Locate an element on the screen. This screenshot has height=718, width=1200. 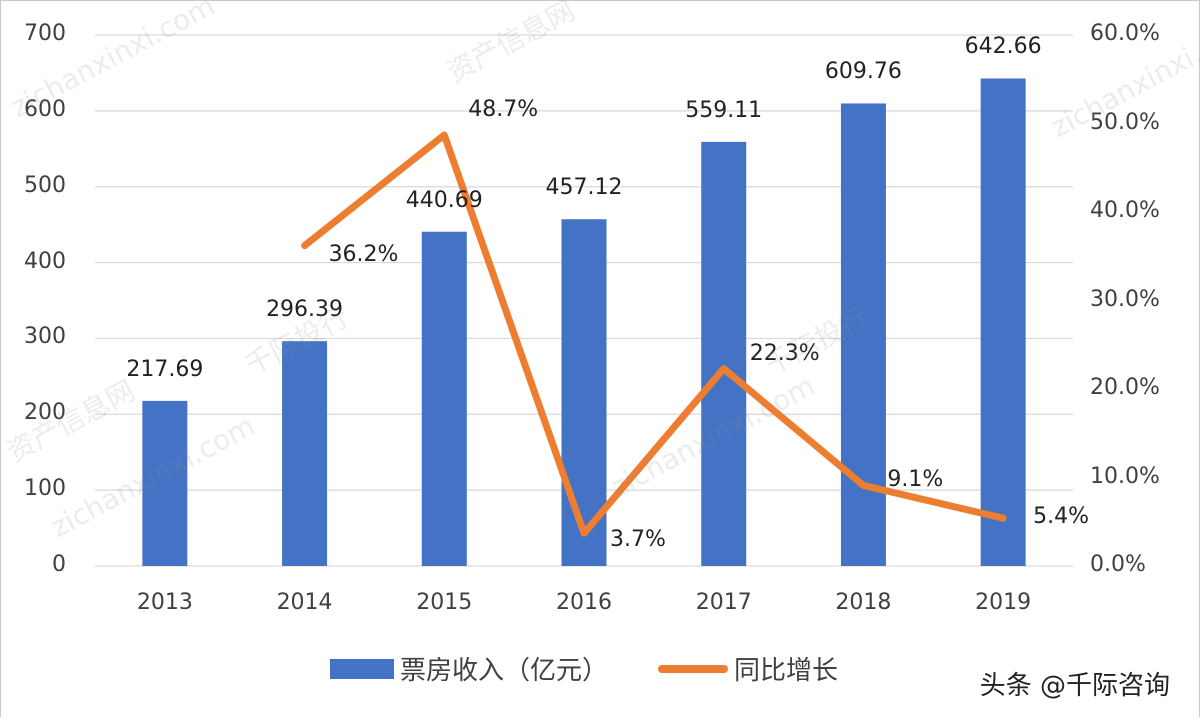
line-value-label: 5.4% is located at coordinates (1061, 517).